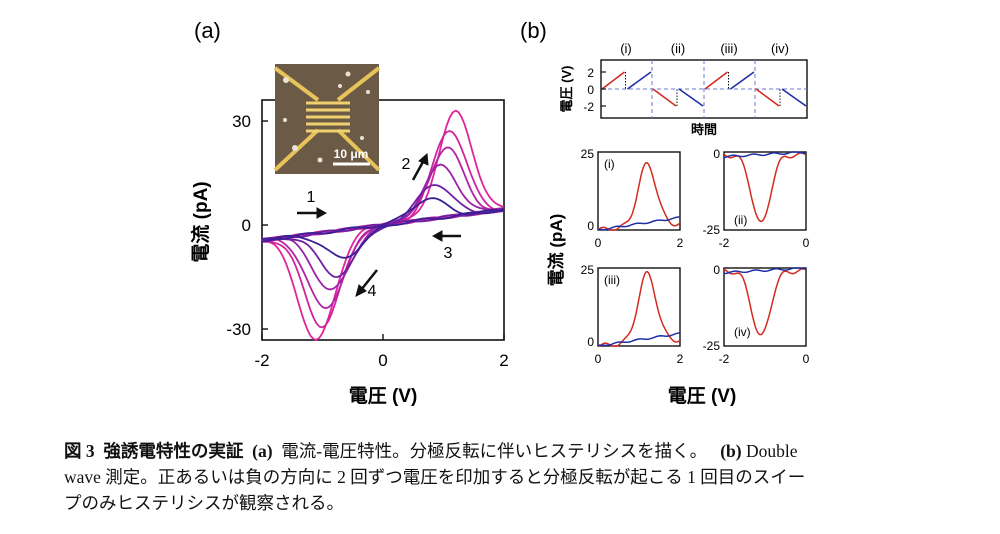 This screenshot has height=534, width=1000. Describe the element at coordinates (712, 230) in the screenshot. I see `sub-ii-ytick: -25` at that location.